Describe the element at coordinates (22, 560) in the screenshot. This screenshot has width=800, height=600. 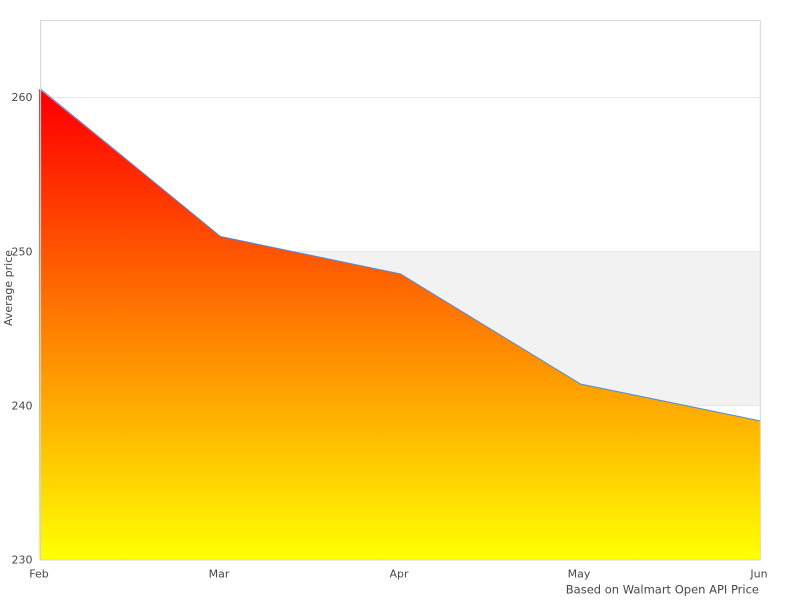
I see `svg-text: 230` at that location.